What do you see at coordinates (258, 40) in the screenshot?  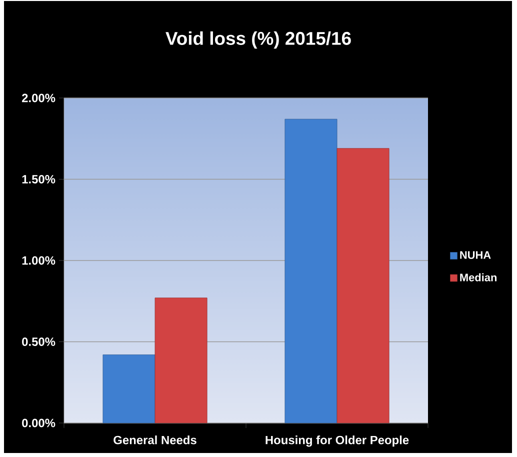 I see `chart-title: Void loss (%) 2015/16` at bounding box center [258, 40].